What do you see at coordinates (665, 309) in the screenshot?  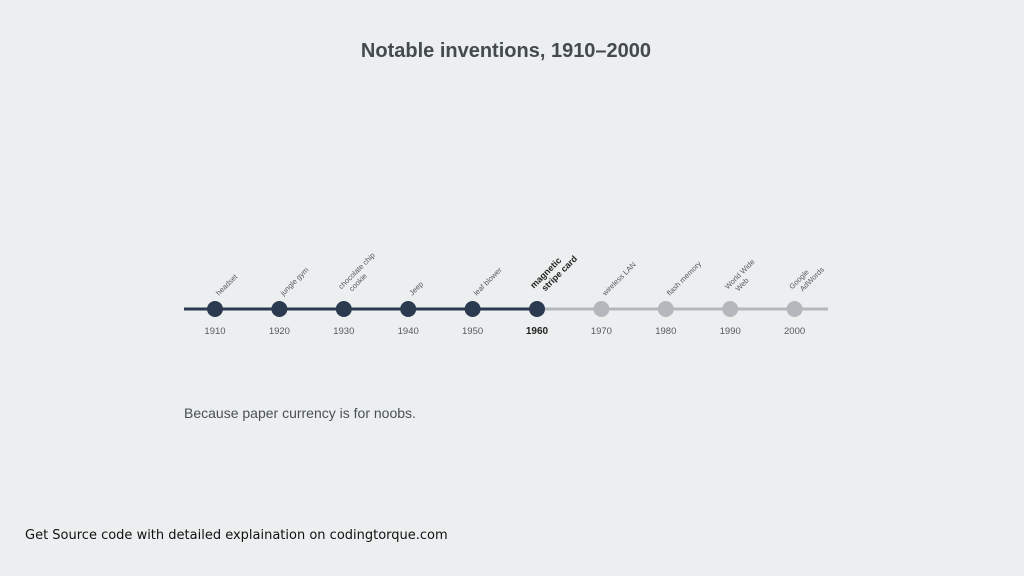 I see `timeline-dot-1980` at bounding box center [665, 309].